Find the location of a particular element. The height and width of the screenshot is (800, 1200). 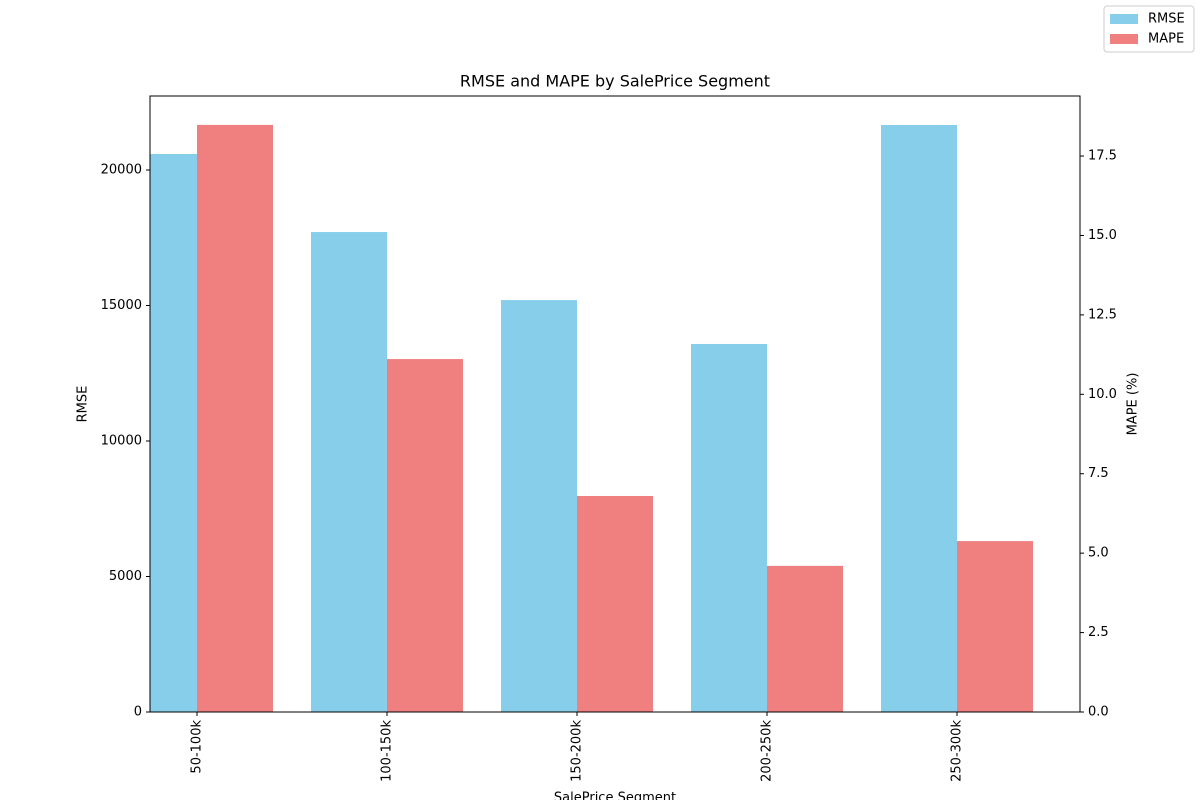

x-tick-label: 100-150k is located at coordinates (387, 751).